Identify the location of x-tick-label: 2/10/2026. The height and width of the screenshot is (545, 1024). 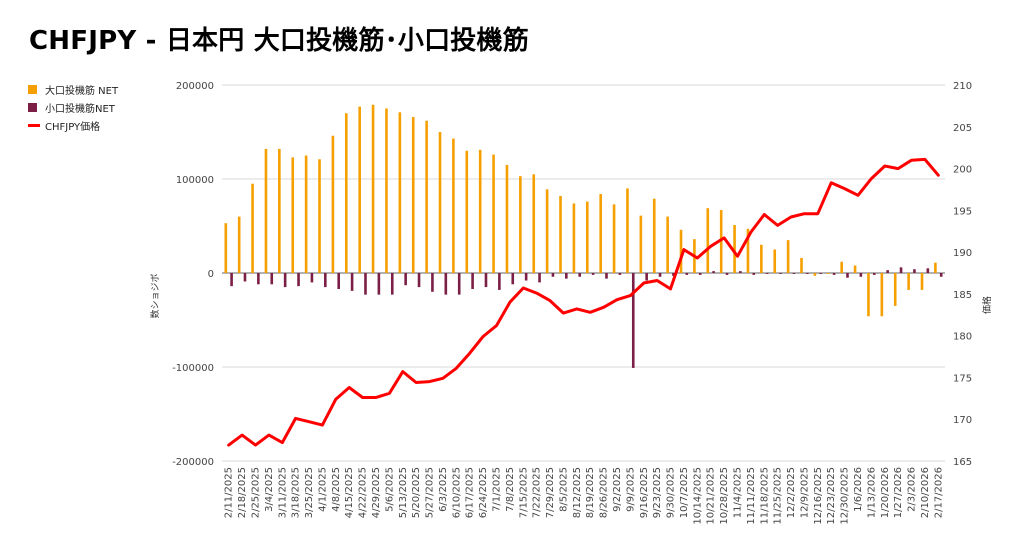
(925, 492).